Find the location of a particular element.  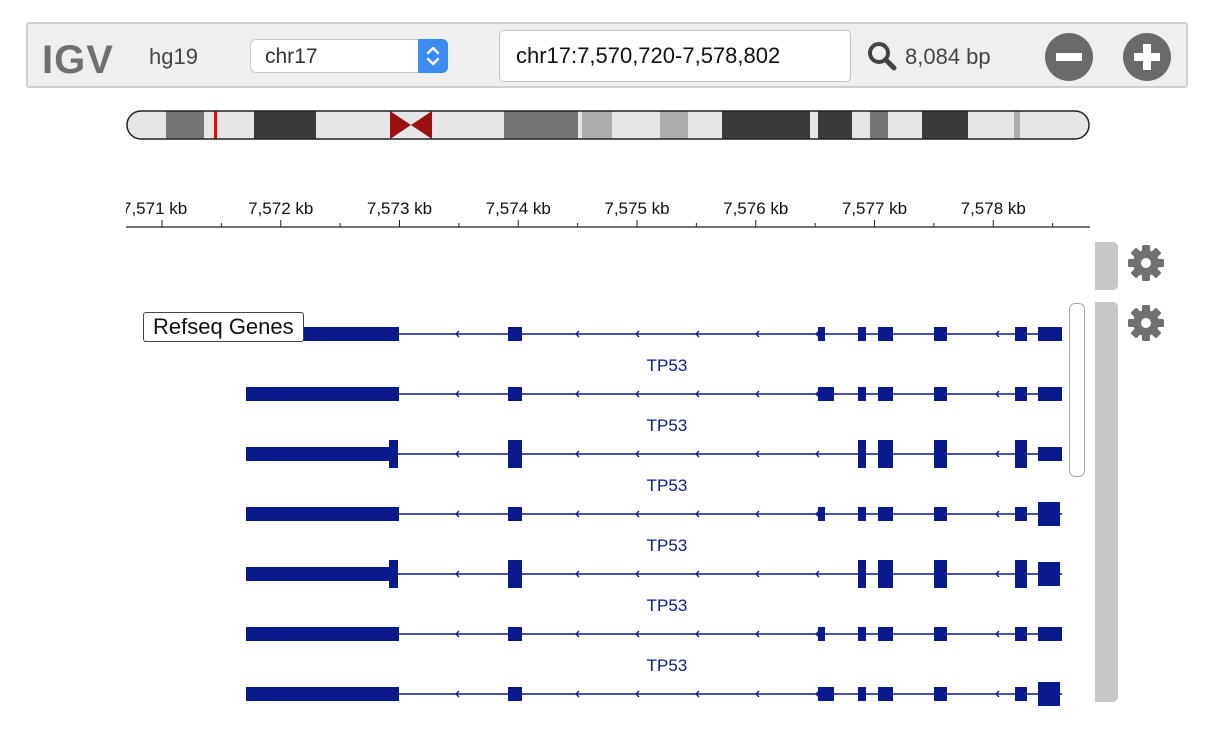

gene-track-scrollbar is located at coordinates (1106, 502).